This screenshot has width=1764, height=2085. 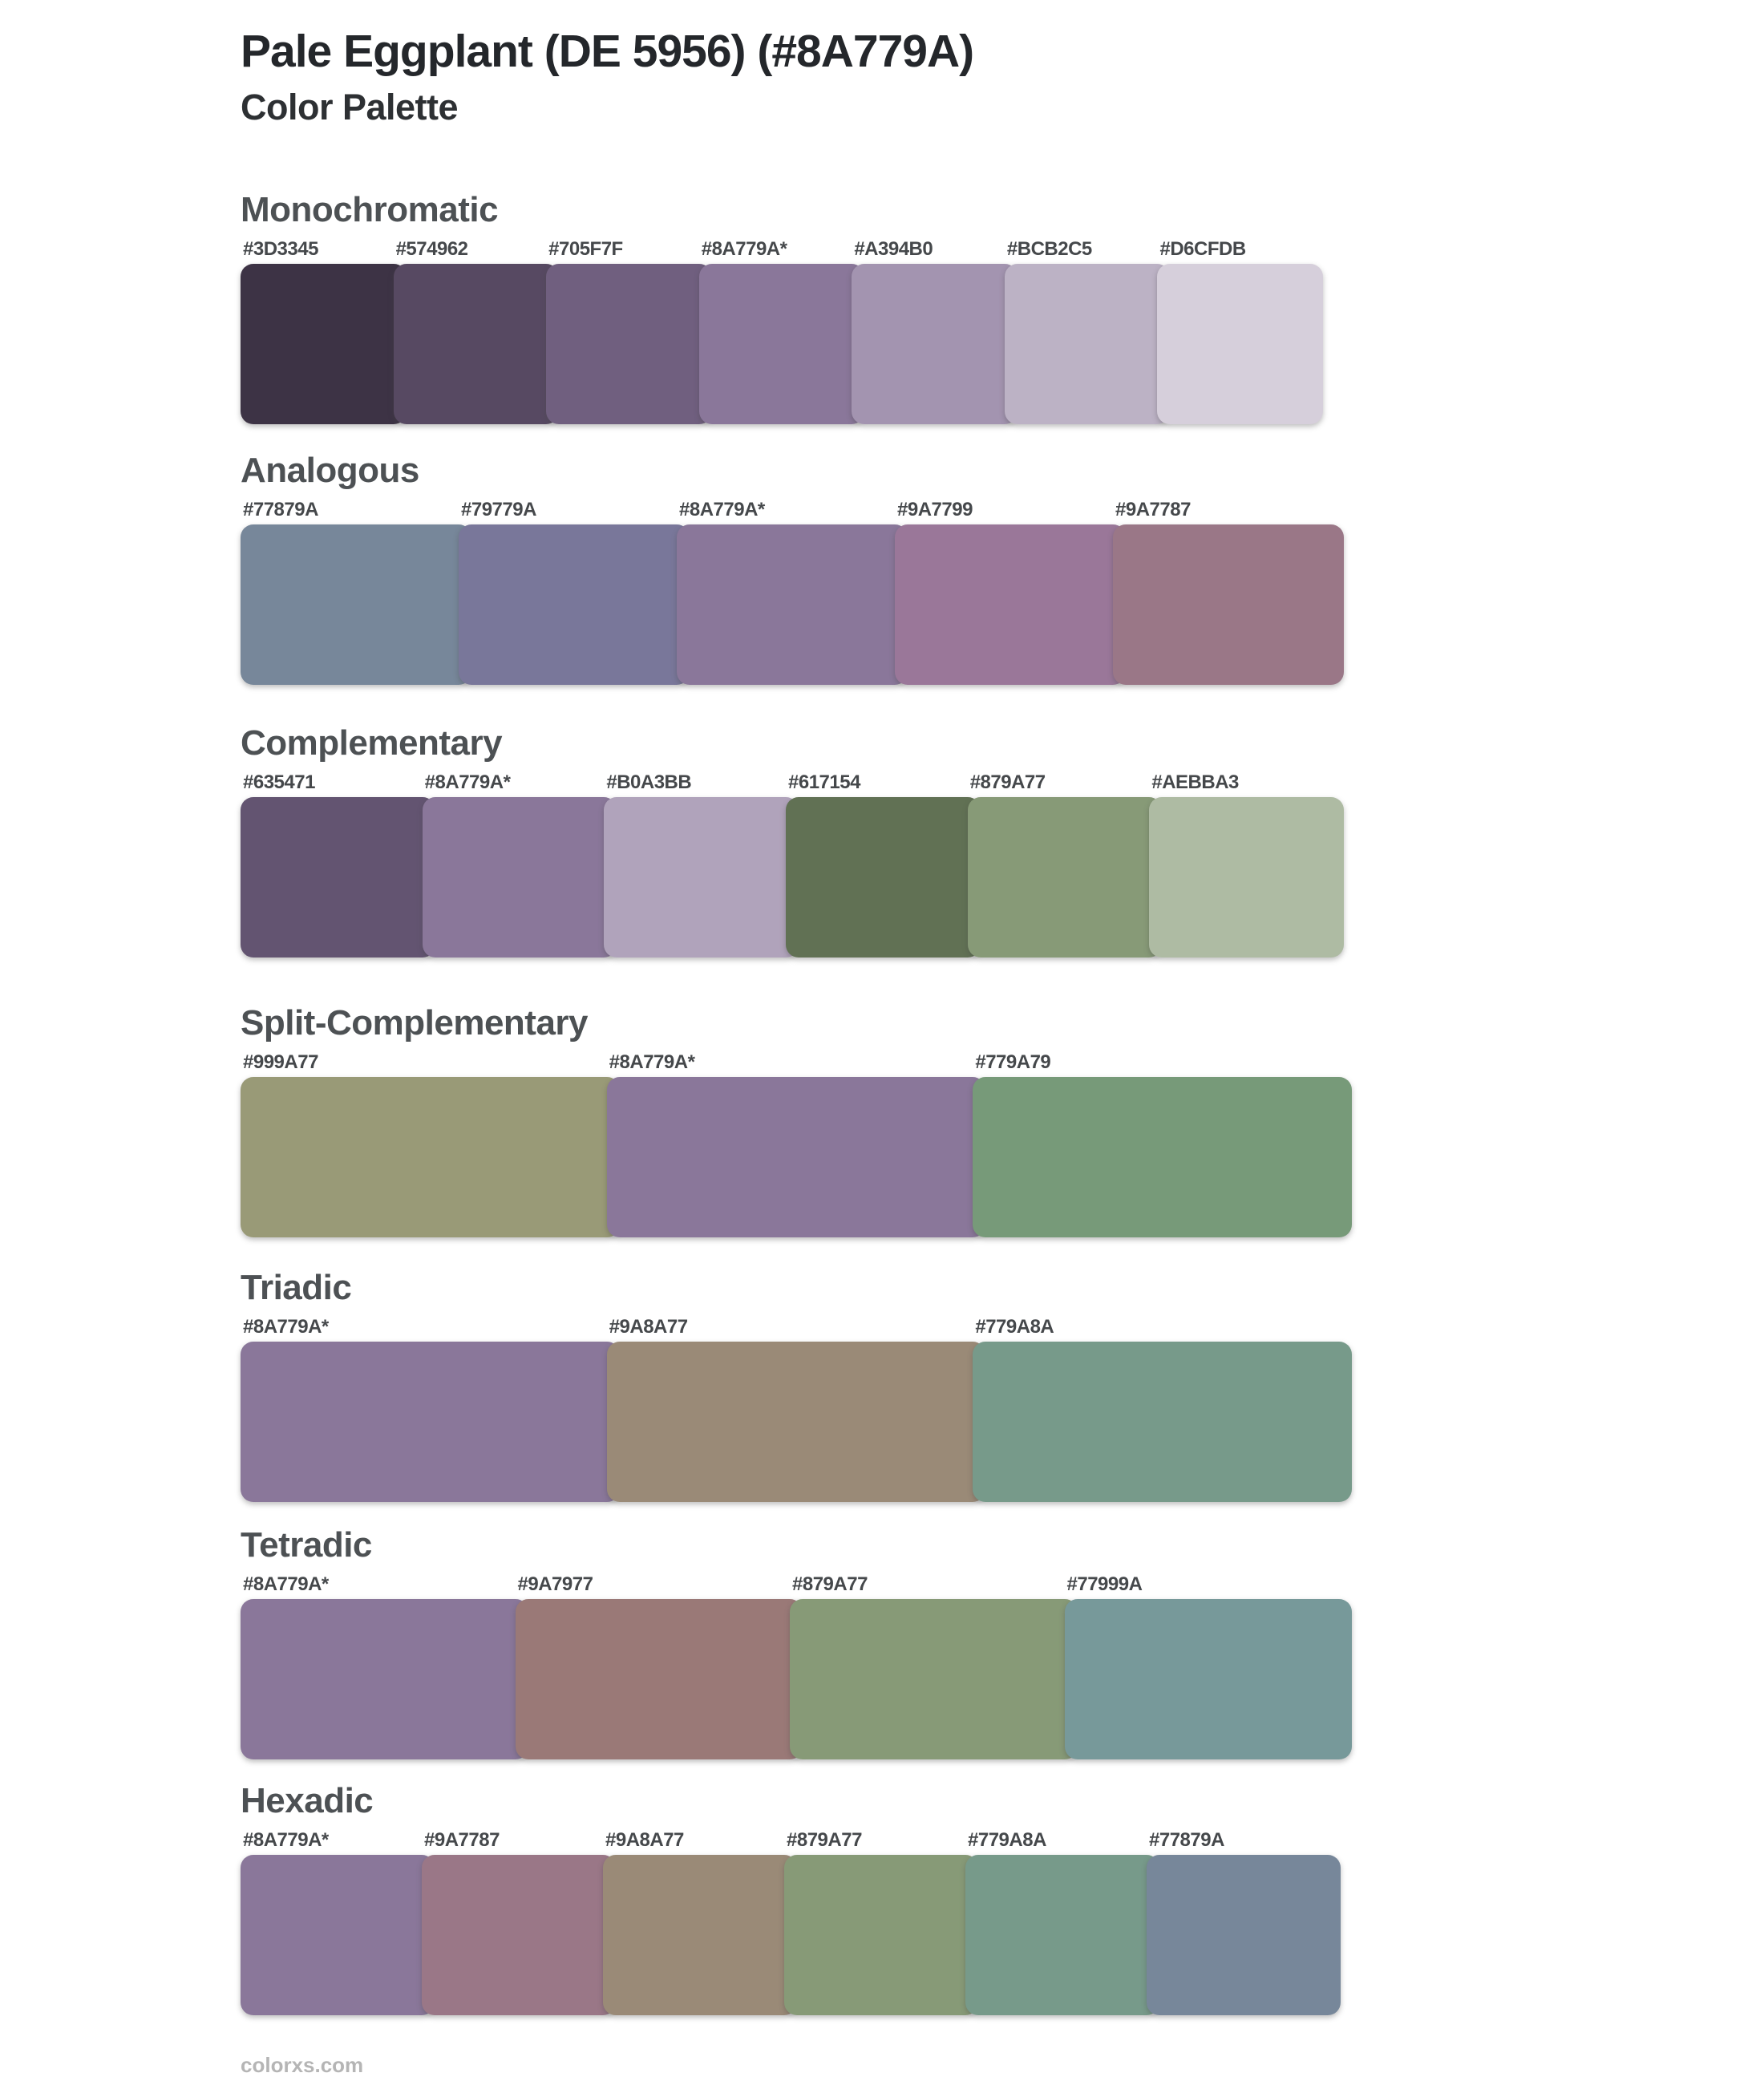 What do you see at coordinates (350, 107) in the screenshot?
I see `page-subtitle: Color Palette` at bounding box center [350, 107].